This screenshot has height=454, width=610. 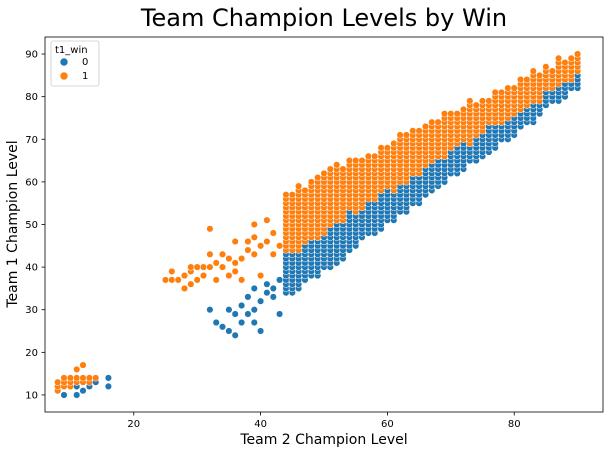 I want to click on y-axis-ticks: 10 20 30 40 50 60 70 80 90, so click(x=35, y=225).